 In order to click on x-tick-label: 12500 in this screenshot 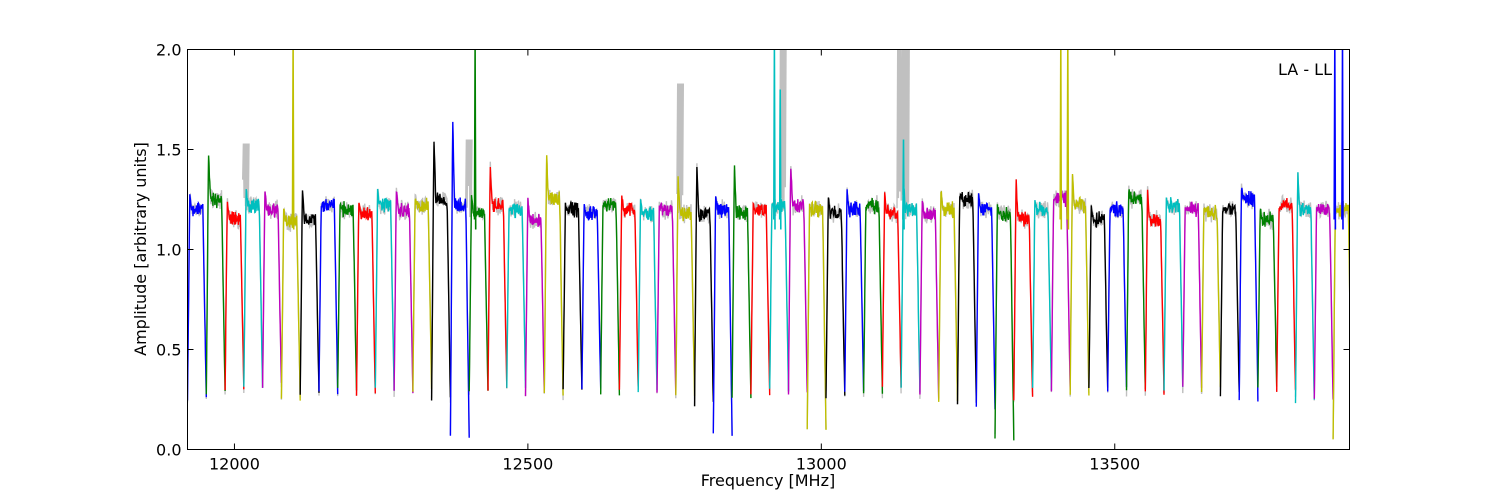, I will do `click(527, 464)`.